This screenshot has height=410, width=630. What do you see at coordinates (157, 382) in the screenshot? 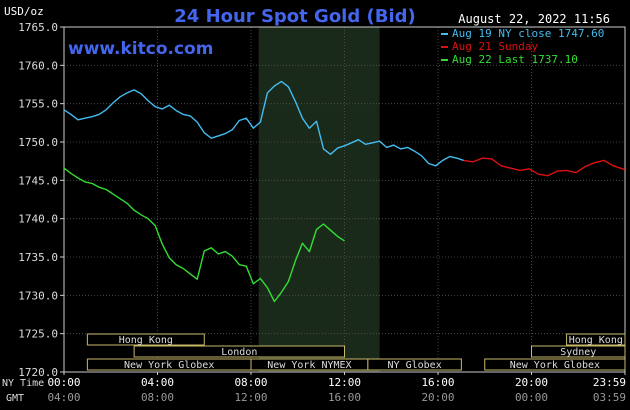
I see `ny-time-tick: 04:00` at bounding box center [157, 382].